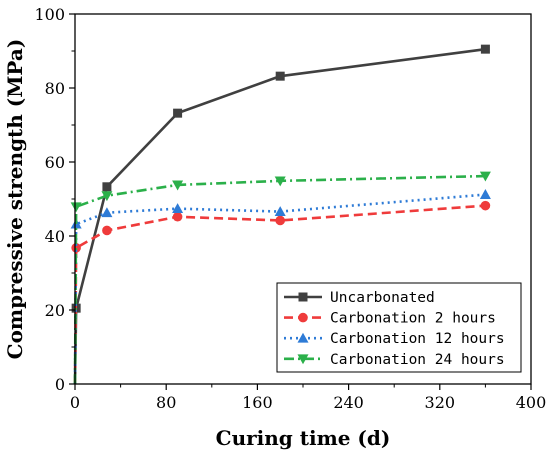 The image size is (550, 460). Describe the element at coordinates (417, 339) in the screenshot. I see `legend-label: Carbonation 12 hours` at that location.